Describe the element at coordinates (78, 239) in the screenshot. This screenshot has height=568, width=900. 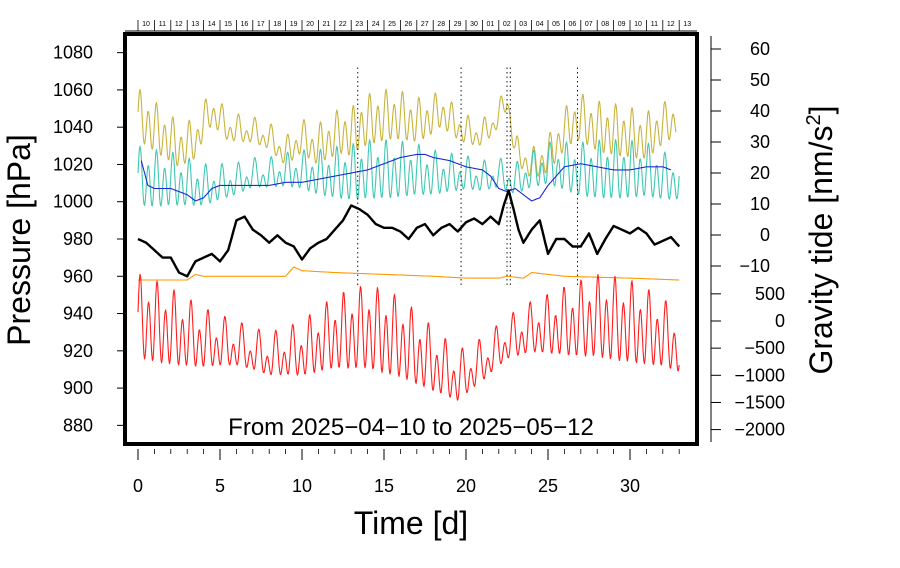
I see `pressure-tick-label: 980` at that location.